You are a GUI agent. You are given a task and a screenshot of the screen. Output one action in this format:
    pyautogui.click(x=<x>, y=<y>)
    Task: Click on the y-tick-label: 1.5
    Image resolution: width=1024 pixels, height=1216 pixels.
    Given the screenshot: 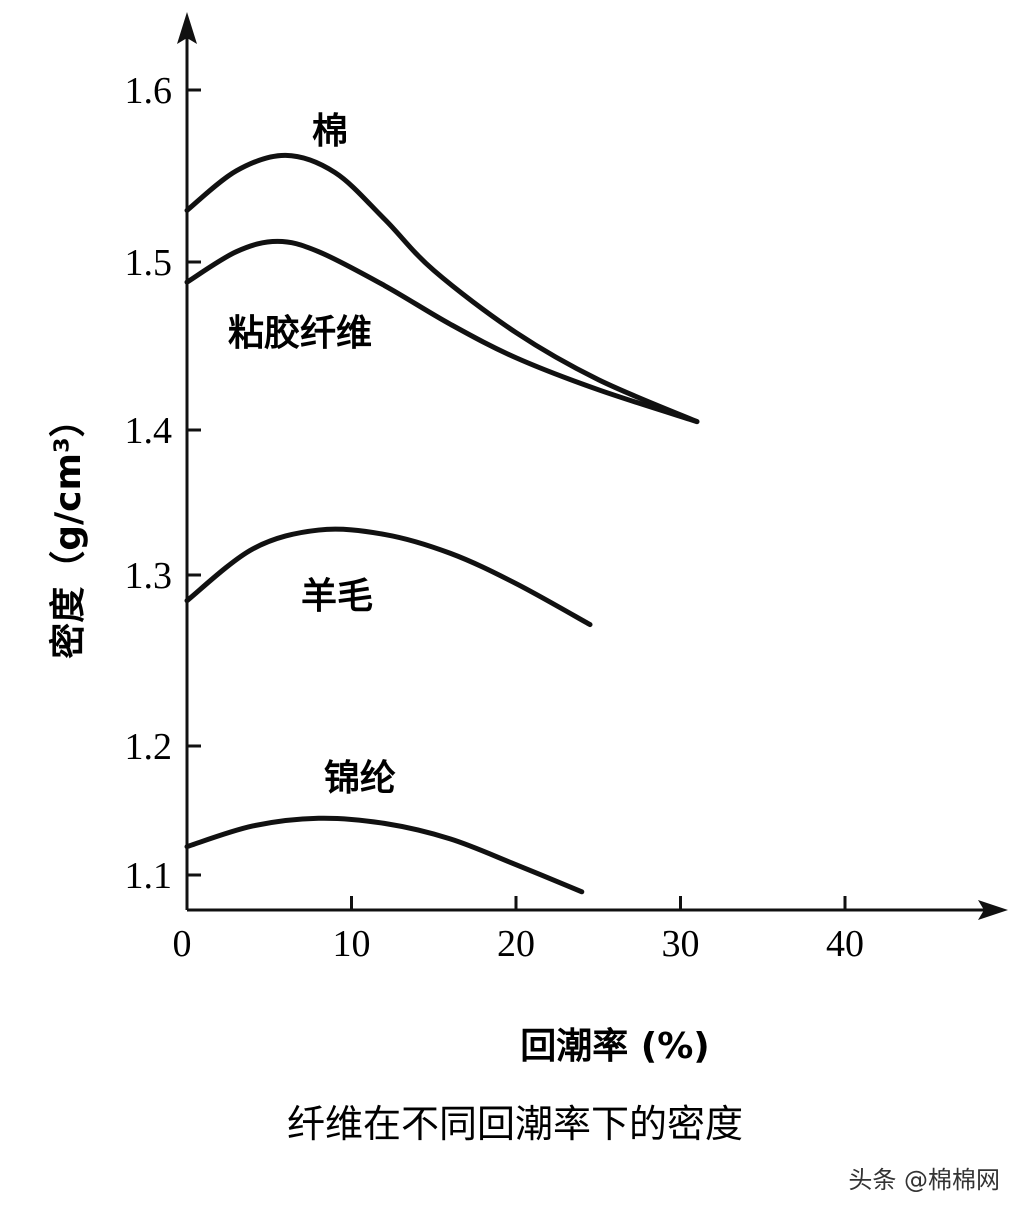 What is the action you would take?
    pyautogui.click(x=149, y=263)
    